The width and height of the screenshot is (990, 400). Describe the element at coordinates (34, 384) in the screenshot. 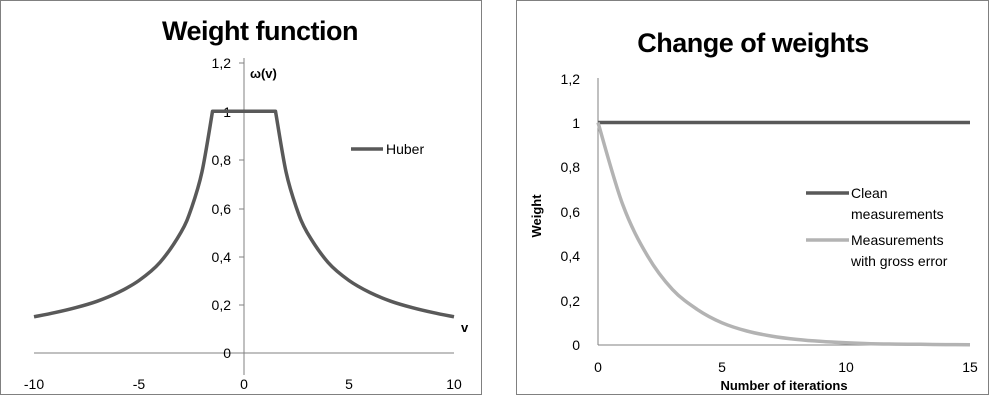

I see `x-tick-label: -10` at that location.